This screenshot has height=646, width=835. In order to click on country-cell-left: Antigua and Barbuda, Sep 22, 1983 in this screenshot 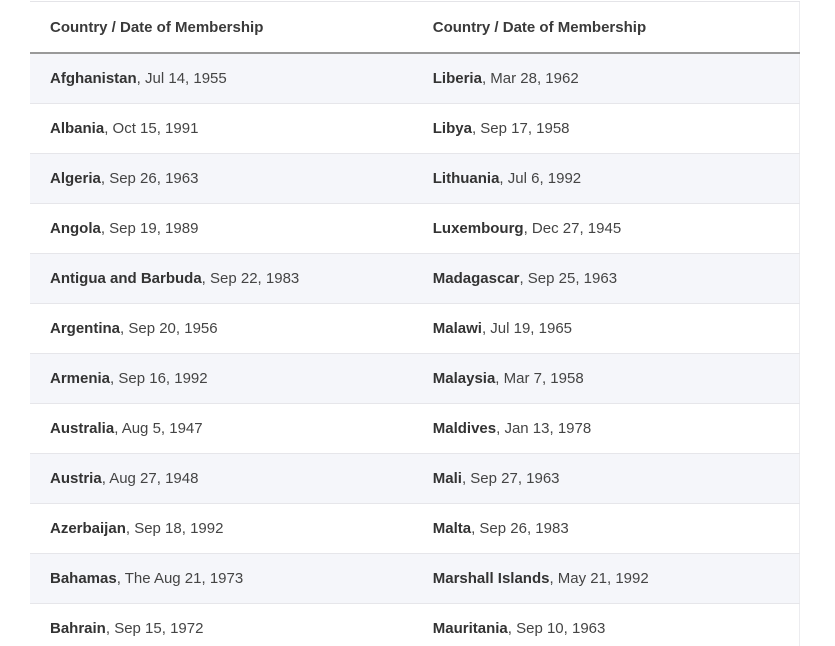, I will do `click(222, 278)`.